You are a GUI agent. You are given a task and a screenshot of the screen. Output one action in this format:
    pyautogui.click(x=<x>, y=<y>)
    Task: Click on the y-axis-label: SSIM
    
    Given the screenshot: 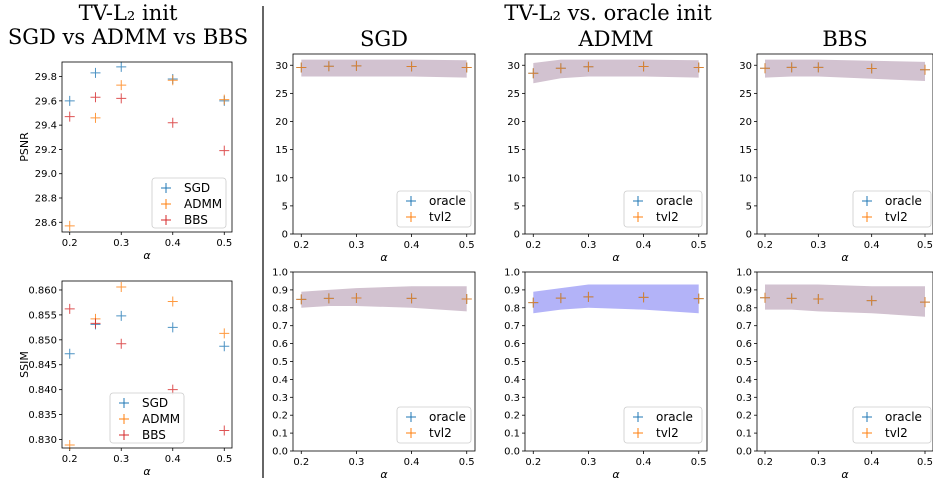 What is the action you would take?
    pyautogui.click(x=24, y=364)
    